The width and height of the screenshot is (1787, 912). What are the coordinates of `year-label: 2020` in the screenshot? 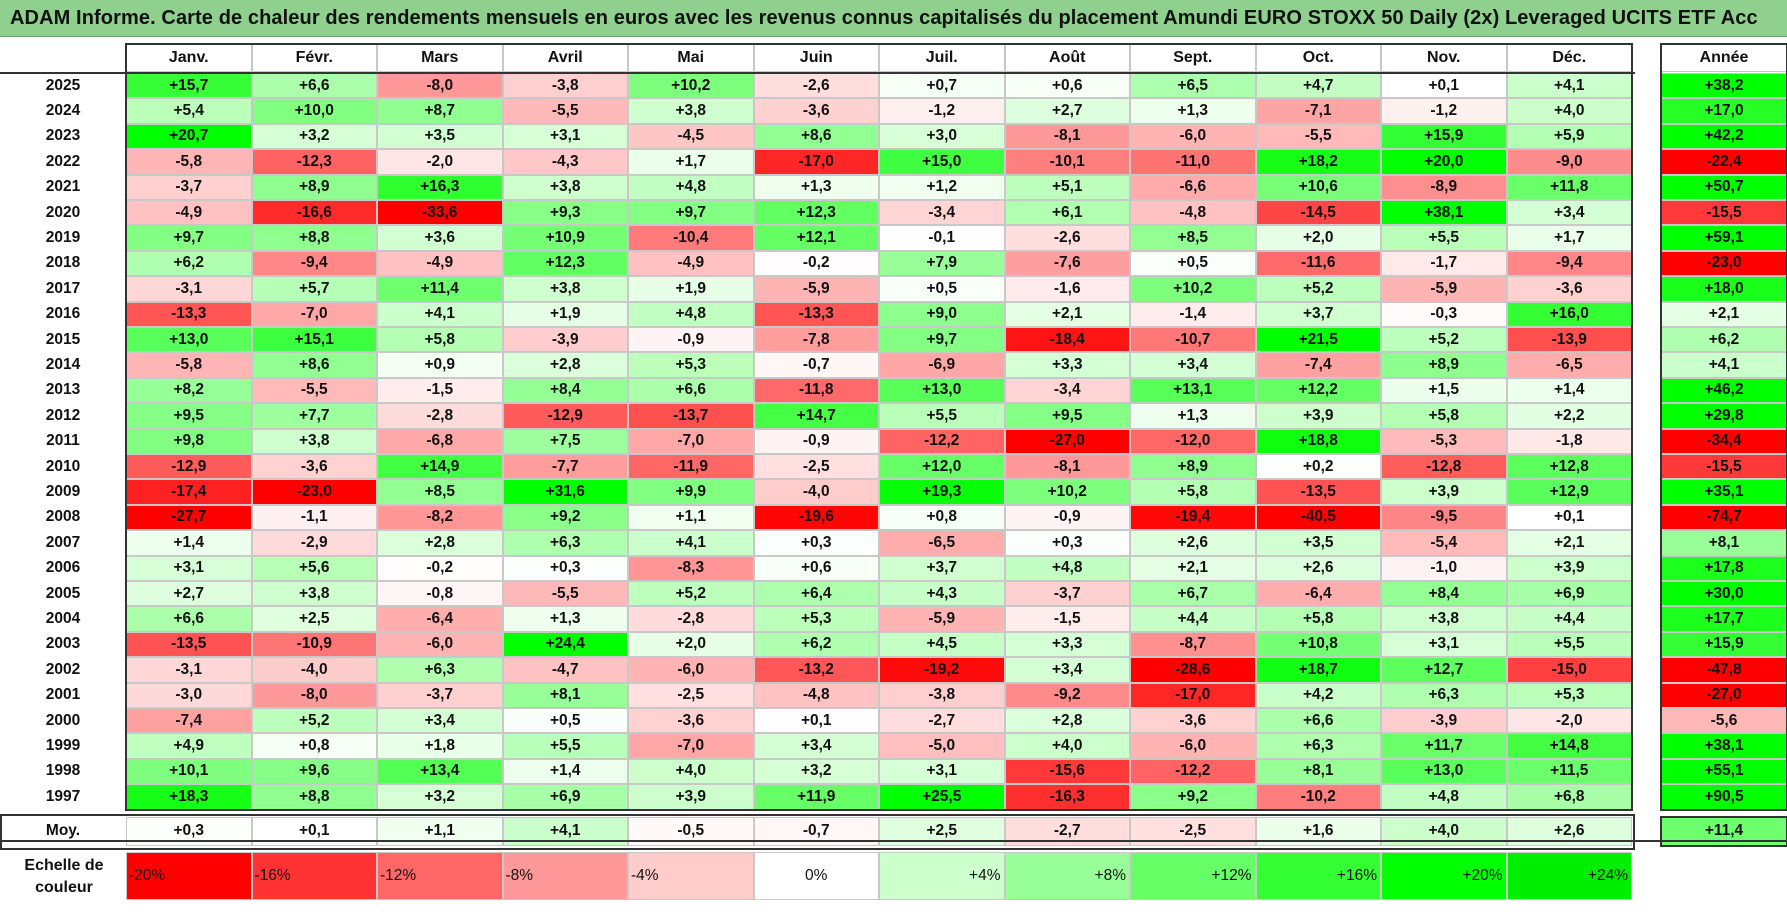 It's located at (63, 212).